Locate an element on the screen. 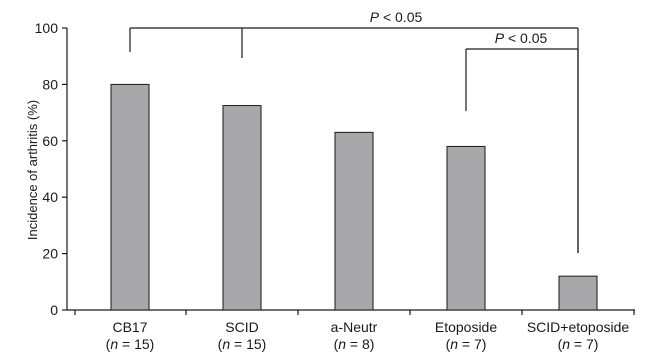 The height and width of the screenshot is (355, 661). x-tick-label: a-Neutr is located at coordinates (354, 327).